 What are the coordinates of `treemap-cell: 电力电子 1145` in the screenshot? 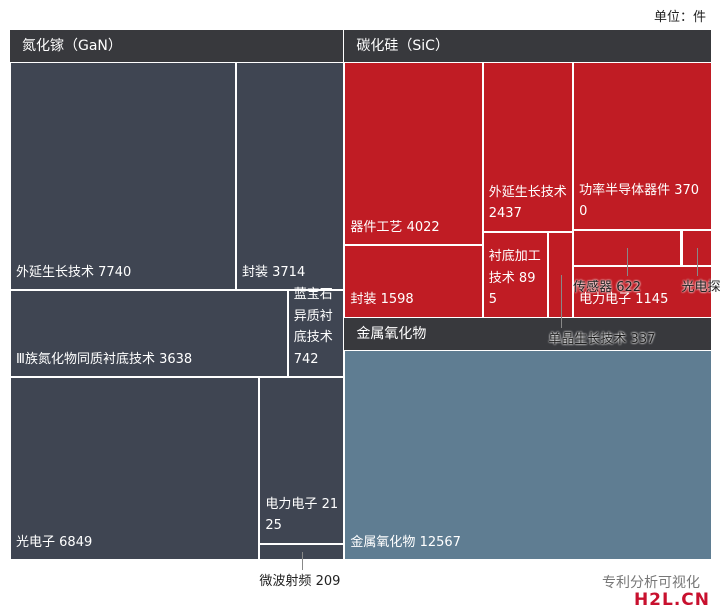 It's located at (642, 291).